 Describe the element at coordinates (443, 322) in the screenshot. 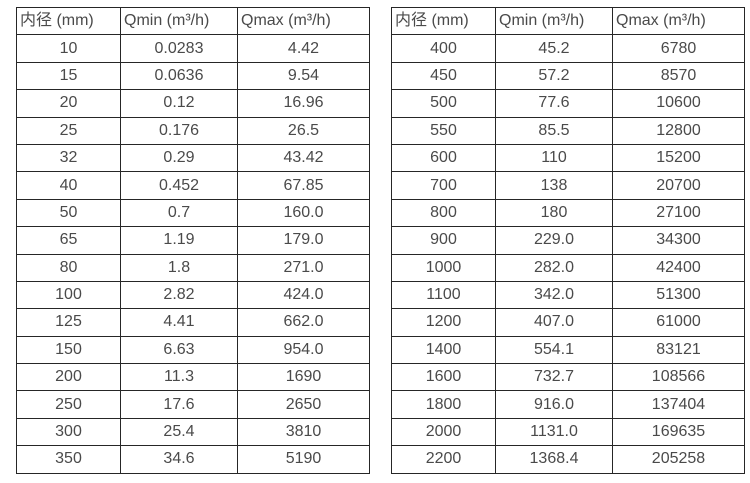

I see `table-cell: 1200` at that location.